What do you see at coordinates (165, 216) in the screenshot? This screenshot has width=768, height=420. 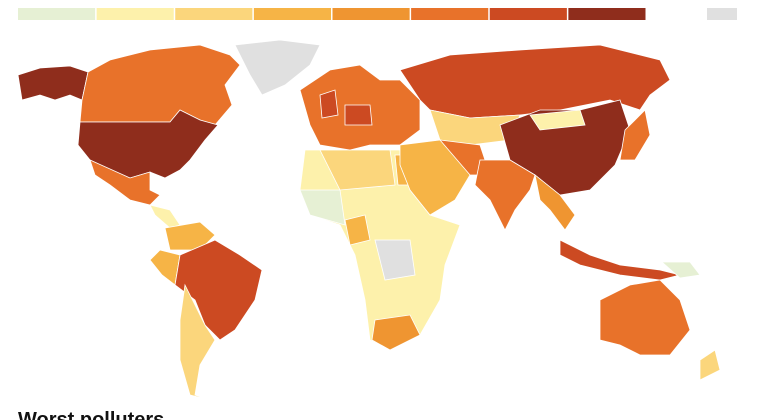 I see `central-america` at bounding box center [165, 216].